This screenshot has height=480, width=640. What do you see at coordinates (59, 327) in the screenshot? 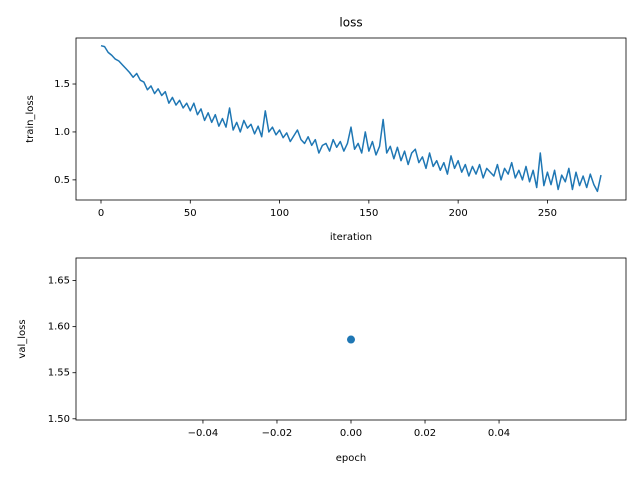
I see `y-tick-label: 1.60` at bounding box center [59, 327].